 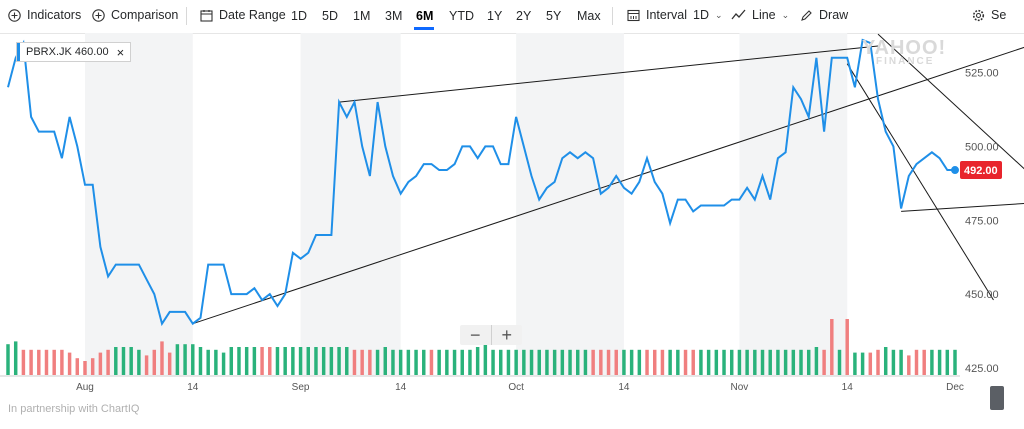 I want to click on line-type-dropdown: Line ⌄, so click(x=760, y=15).